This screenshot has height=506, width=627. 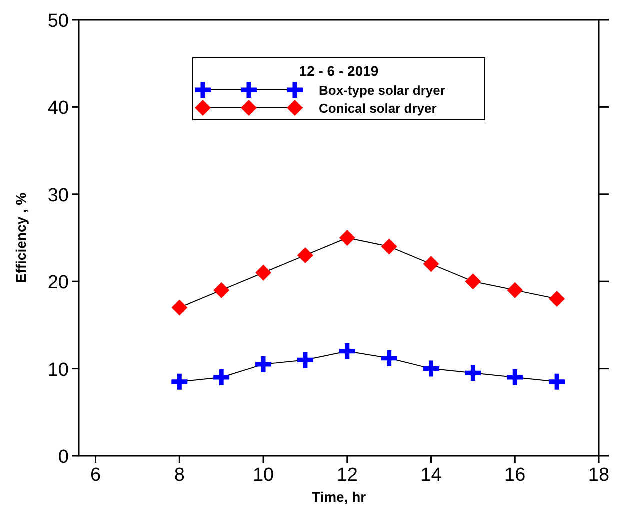 I want to click on x-tick-label: 8, so click(x=179, y=475).